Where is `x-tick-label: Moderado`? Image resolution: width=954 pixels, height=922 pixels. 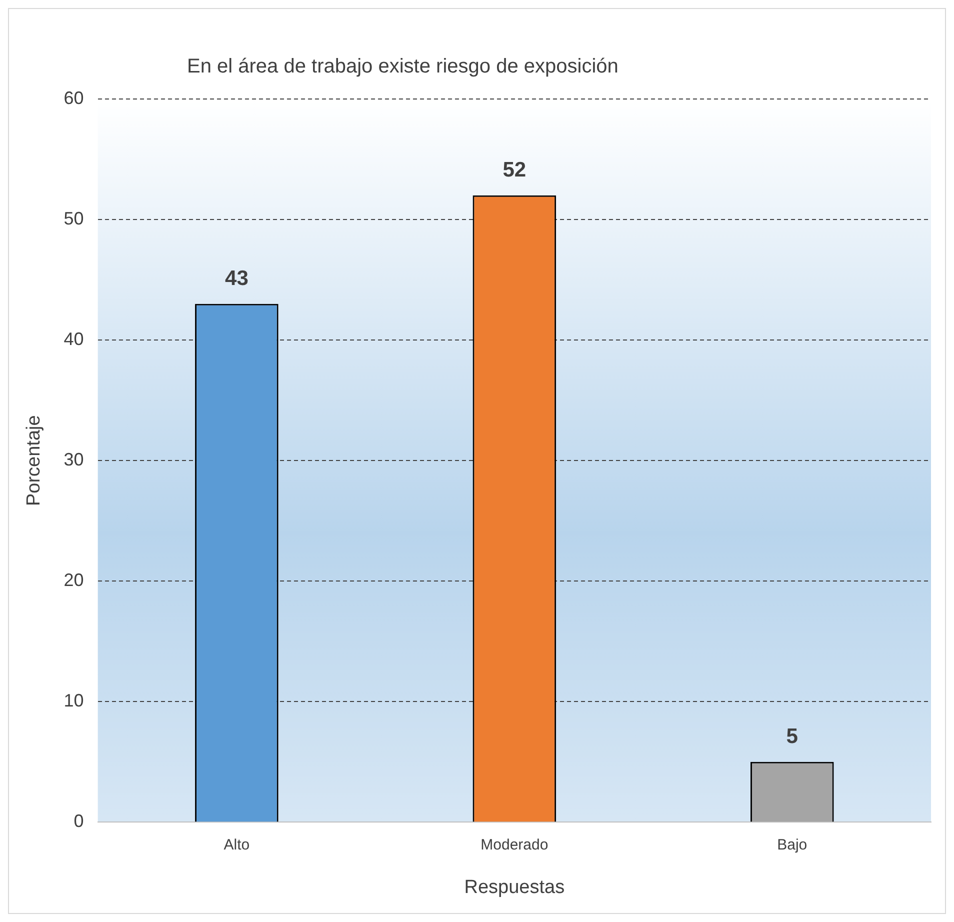 x-tick-label: Moderado is located at coordinates (514, 845).